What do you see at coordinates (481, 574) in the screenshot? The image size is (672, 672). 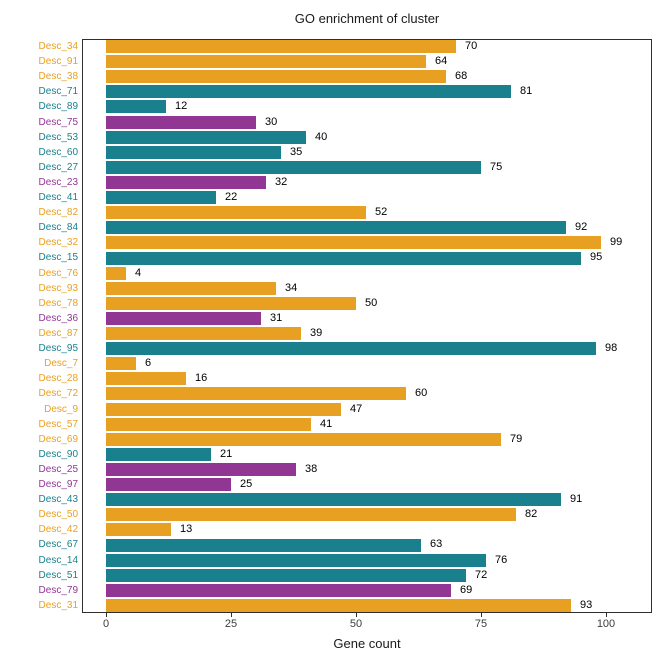 I see `bar-value-label: 72` at bounding box center [481, 574].